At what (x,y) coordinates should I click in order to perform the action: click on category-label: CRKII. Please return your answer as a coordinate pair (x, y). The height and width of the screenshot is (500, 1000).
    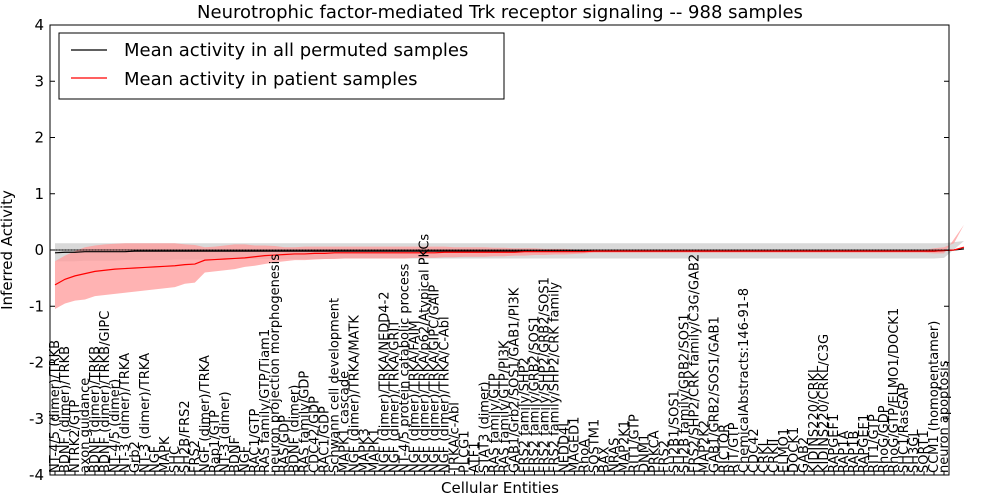
    Looking at the image, I should click on (774, 456).